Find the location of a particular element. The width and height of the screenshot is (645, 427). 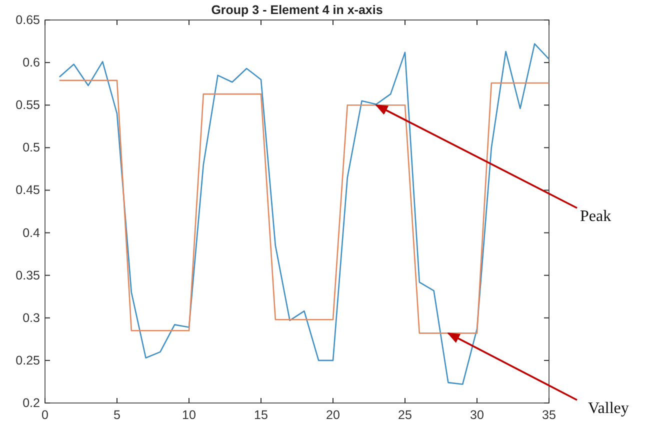

x-tick-label: 5 is located at coordinates (117, 415).